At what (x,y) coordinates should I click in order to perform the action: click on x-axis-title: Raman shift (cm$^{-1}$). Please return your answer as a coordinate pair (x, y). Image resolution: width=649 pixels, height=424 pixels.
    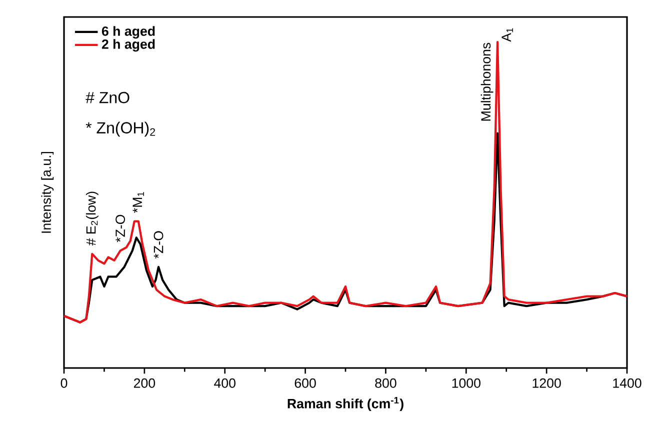
    Looking at the image, I should click on (346, 403).